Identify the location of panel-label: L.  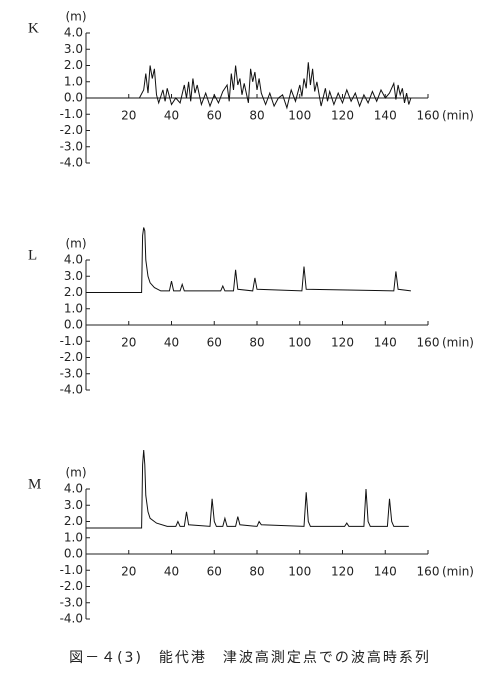
(32, 255).